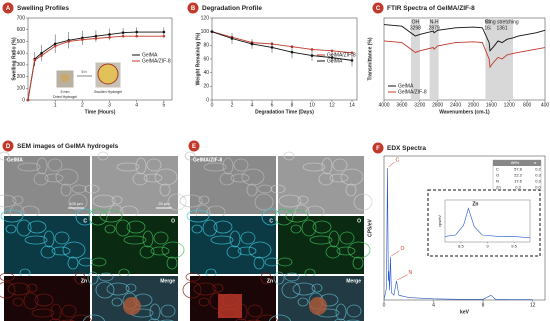 Image resolution: width=550 pixels, height=321 pixels. What do you see at coordinates (501, 28) in the screenshot?
I see `band-value: 1361` at bounding box center [501, 28].